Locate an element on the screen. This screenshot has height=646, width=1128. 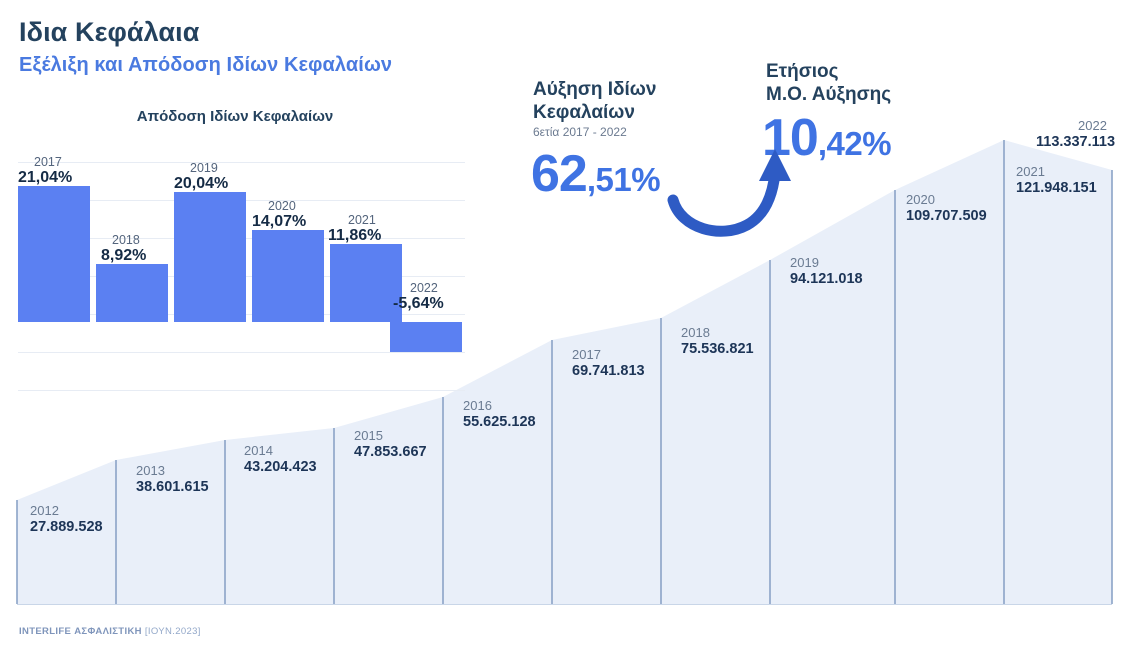
bar-label-value-2021: 11,86% is located at coordinates (355, 235).